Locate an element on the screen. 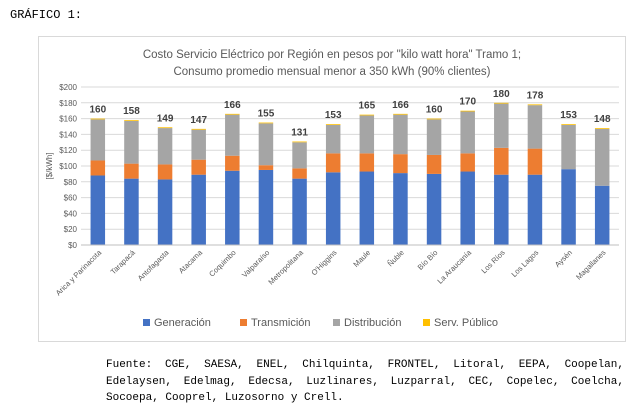  category-label: Maule is located at coordinates (361, 258).